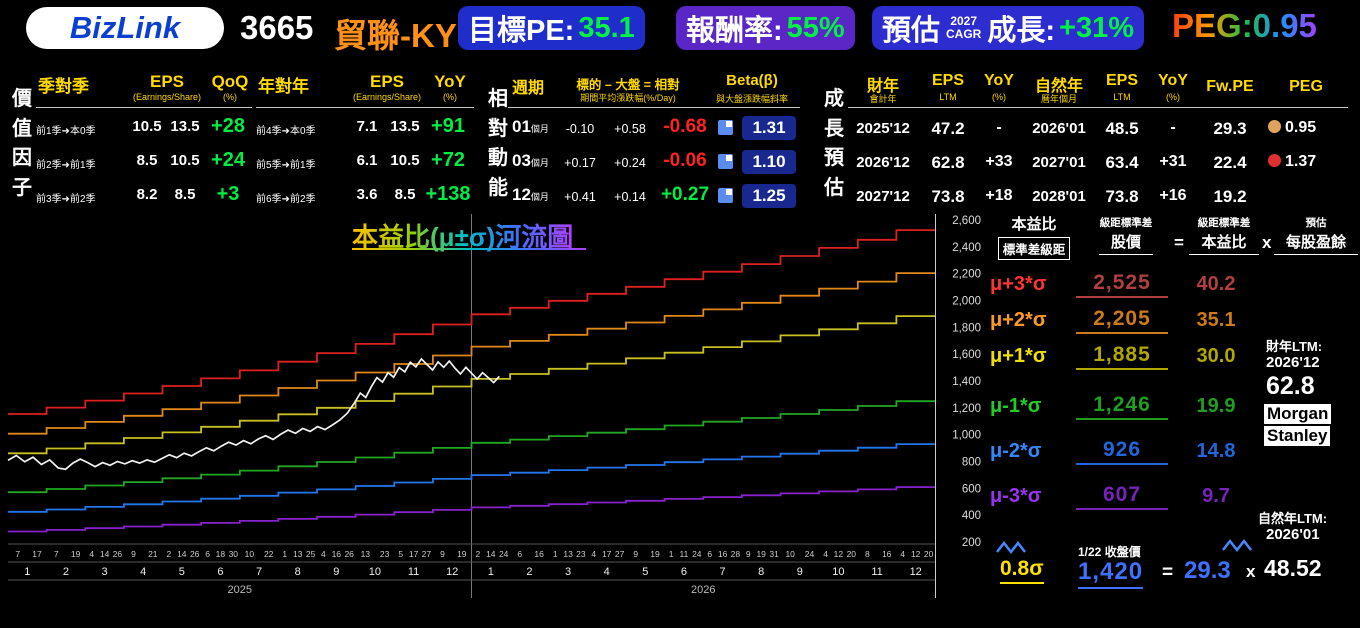 The image size is (1360, 628). Describe the element at coordinates (240, 590) in the screenshot. I see `svg-text: 2025` at that location.